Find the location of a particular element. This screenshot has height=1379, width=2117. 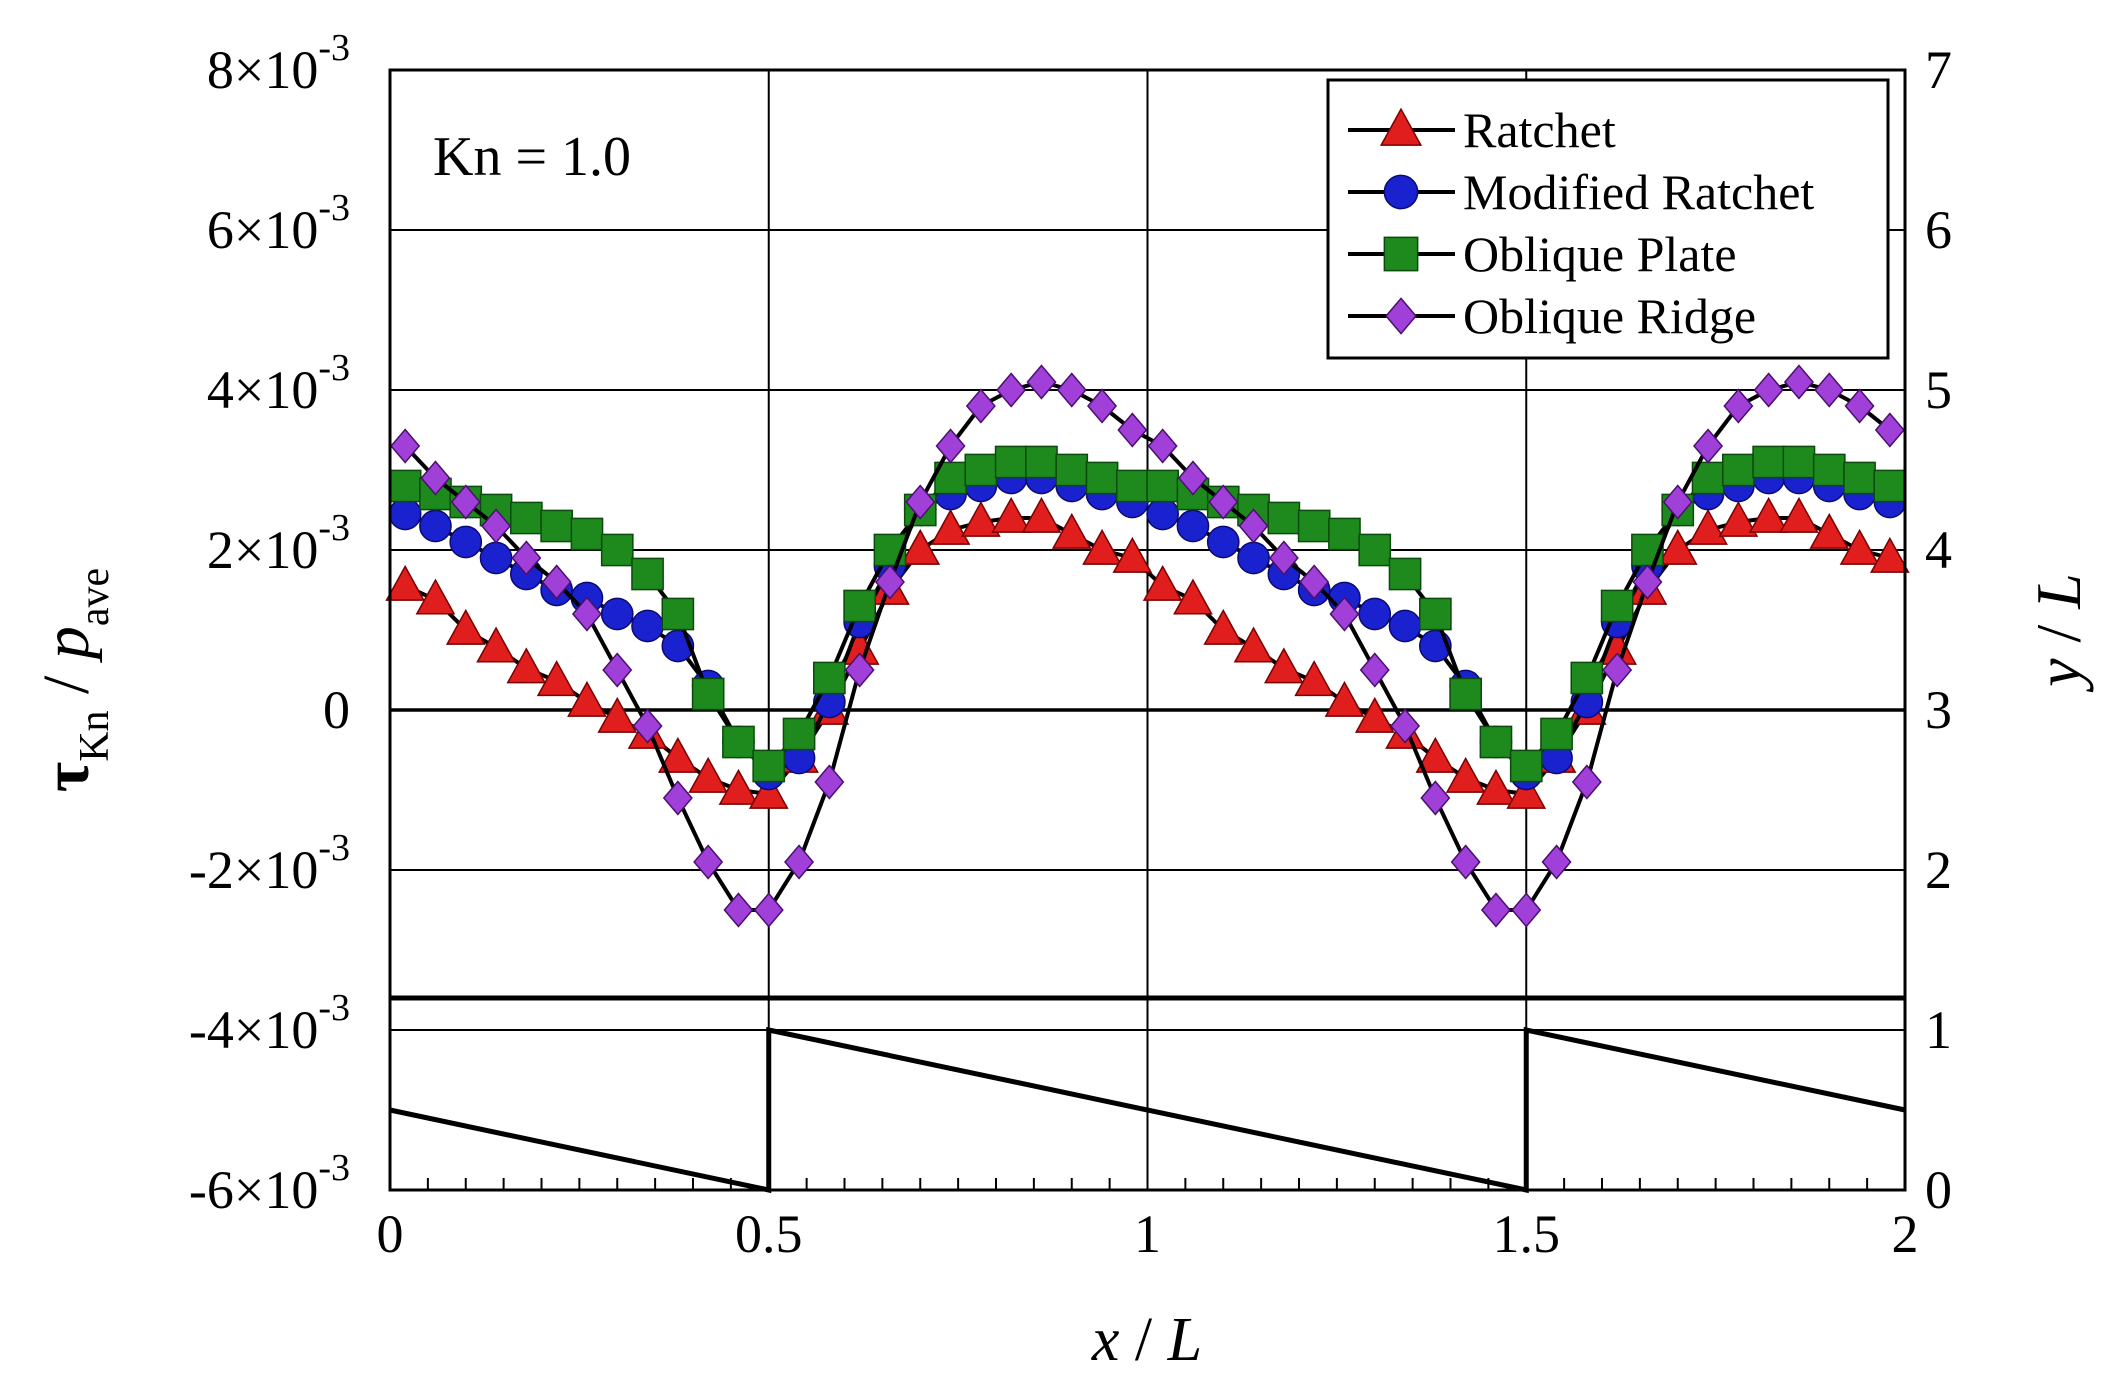

y-left-tick-label-2: 4×10⁻³ is located at coordinates (278, 383).